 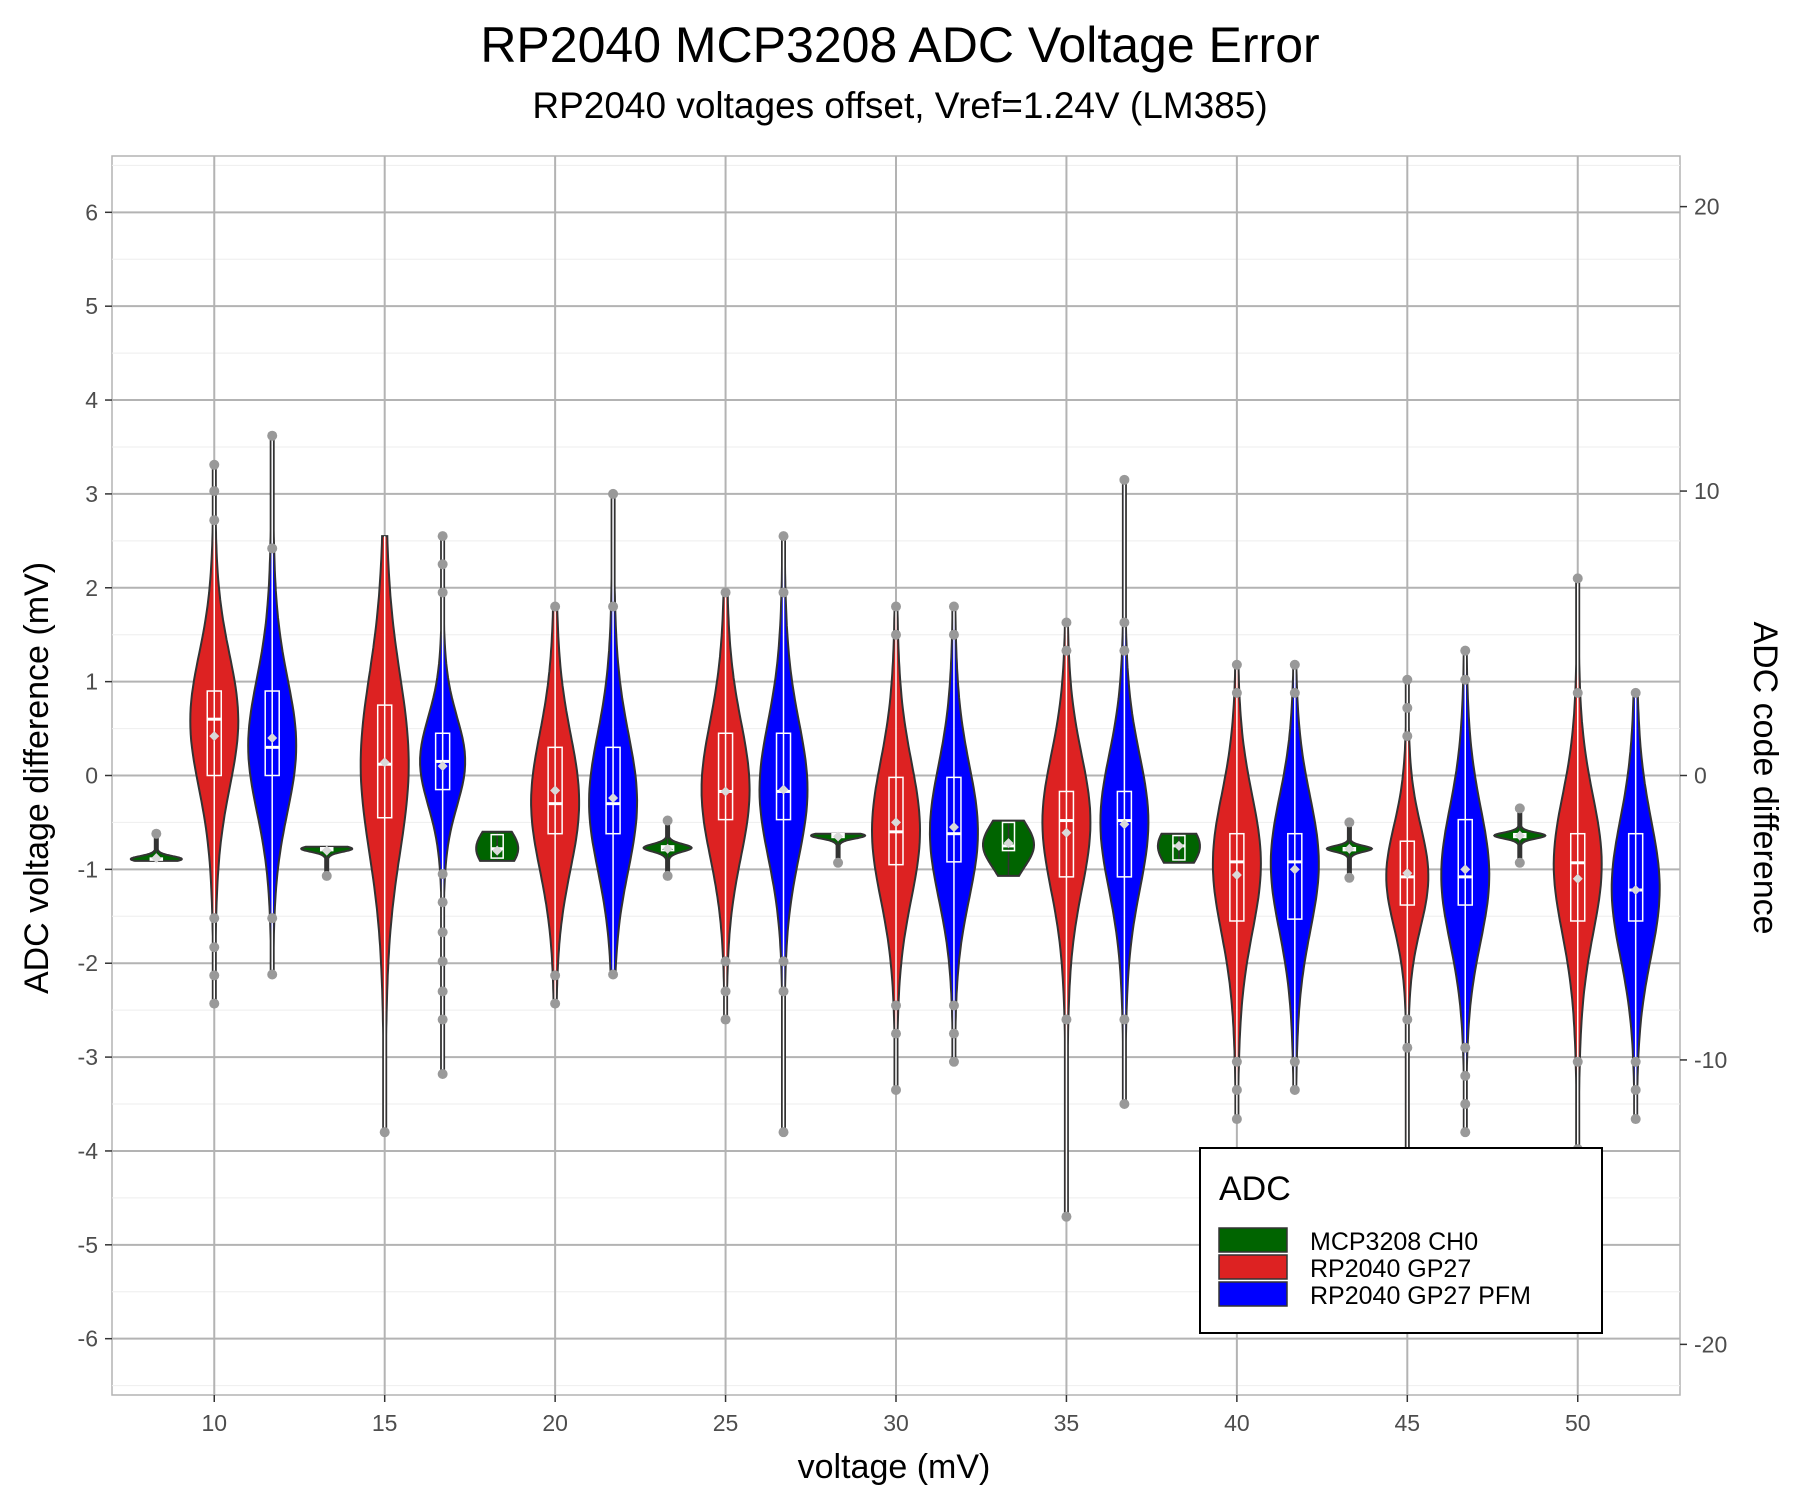 I want to click on y-tick-label: 5, so click(x=91, y=306).